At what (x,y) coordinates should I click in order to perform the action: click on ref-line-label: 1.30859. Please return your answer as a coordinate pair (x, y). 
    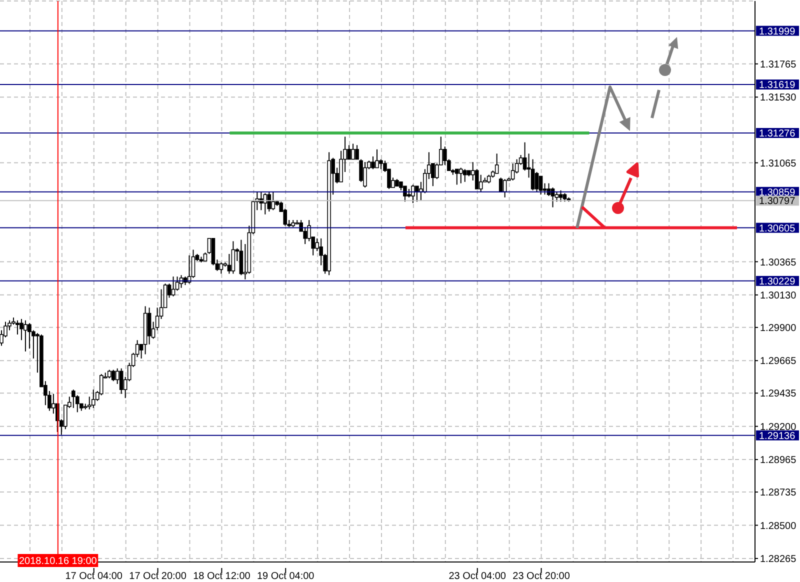
    Looking at the image, I should click on (777, 192).